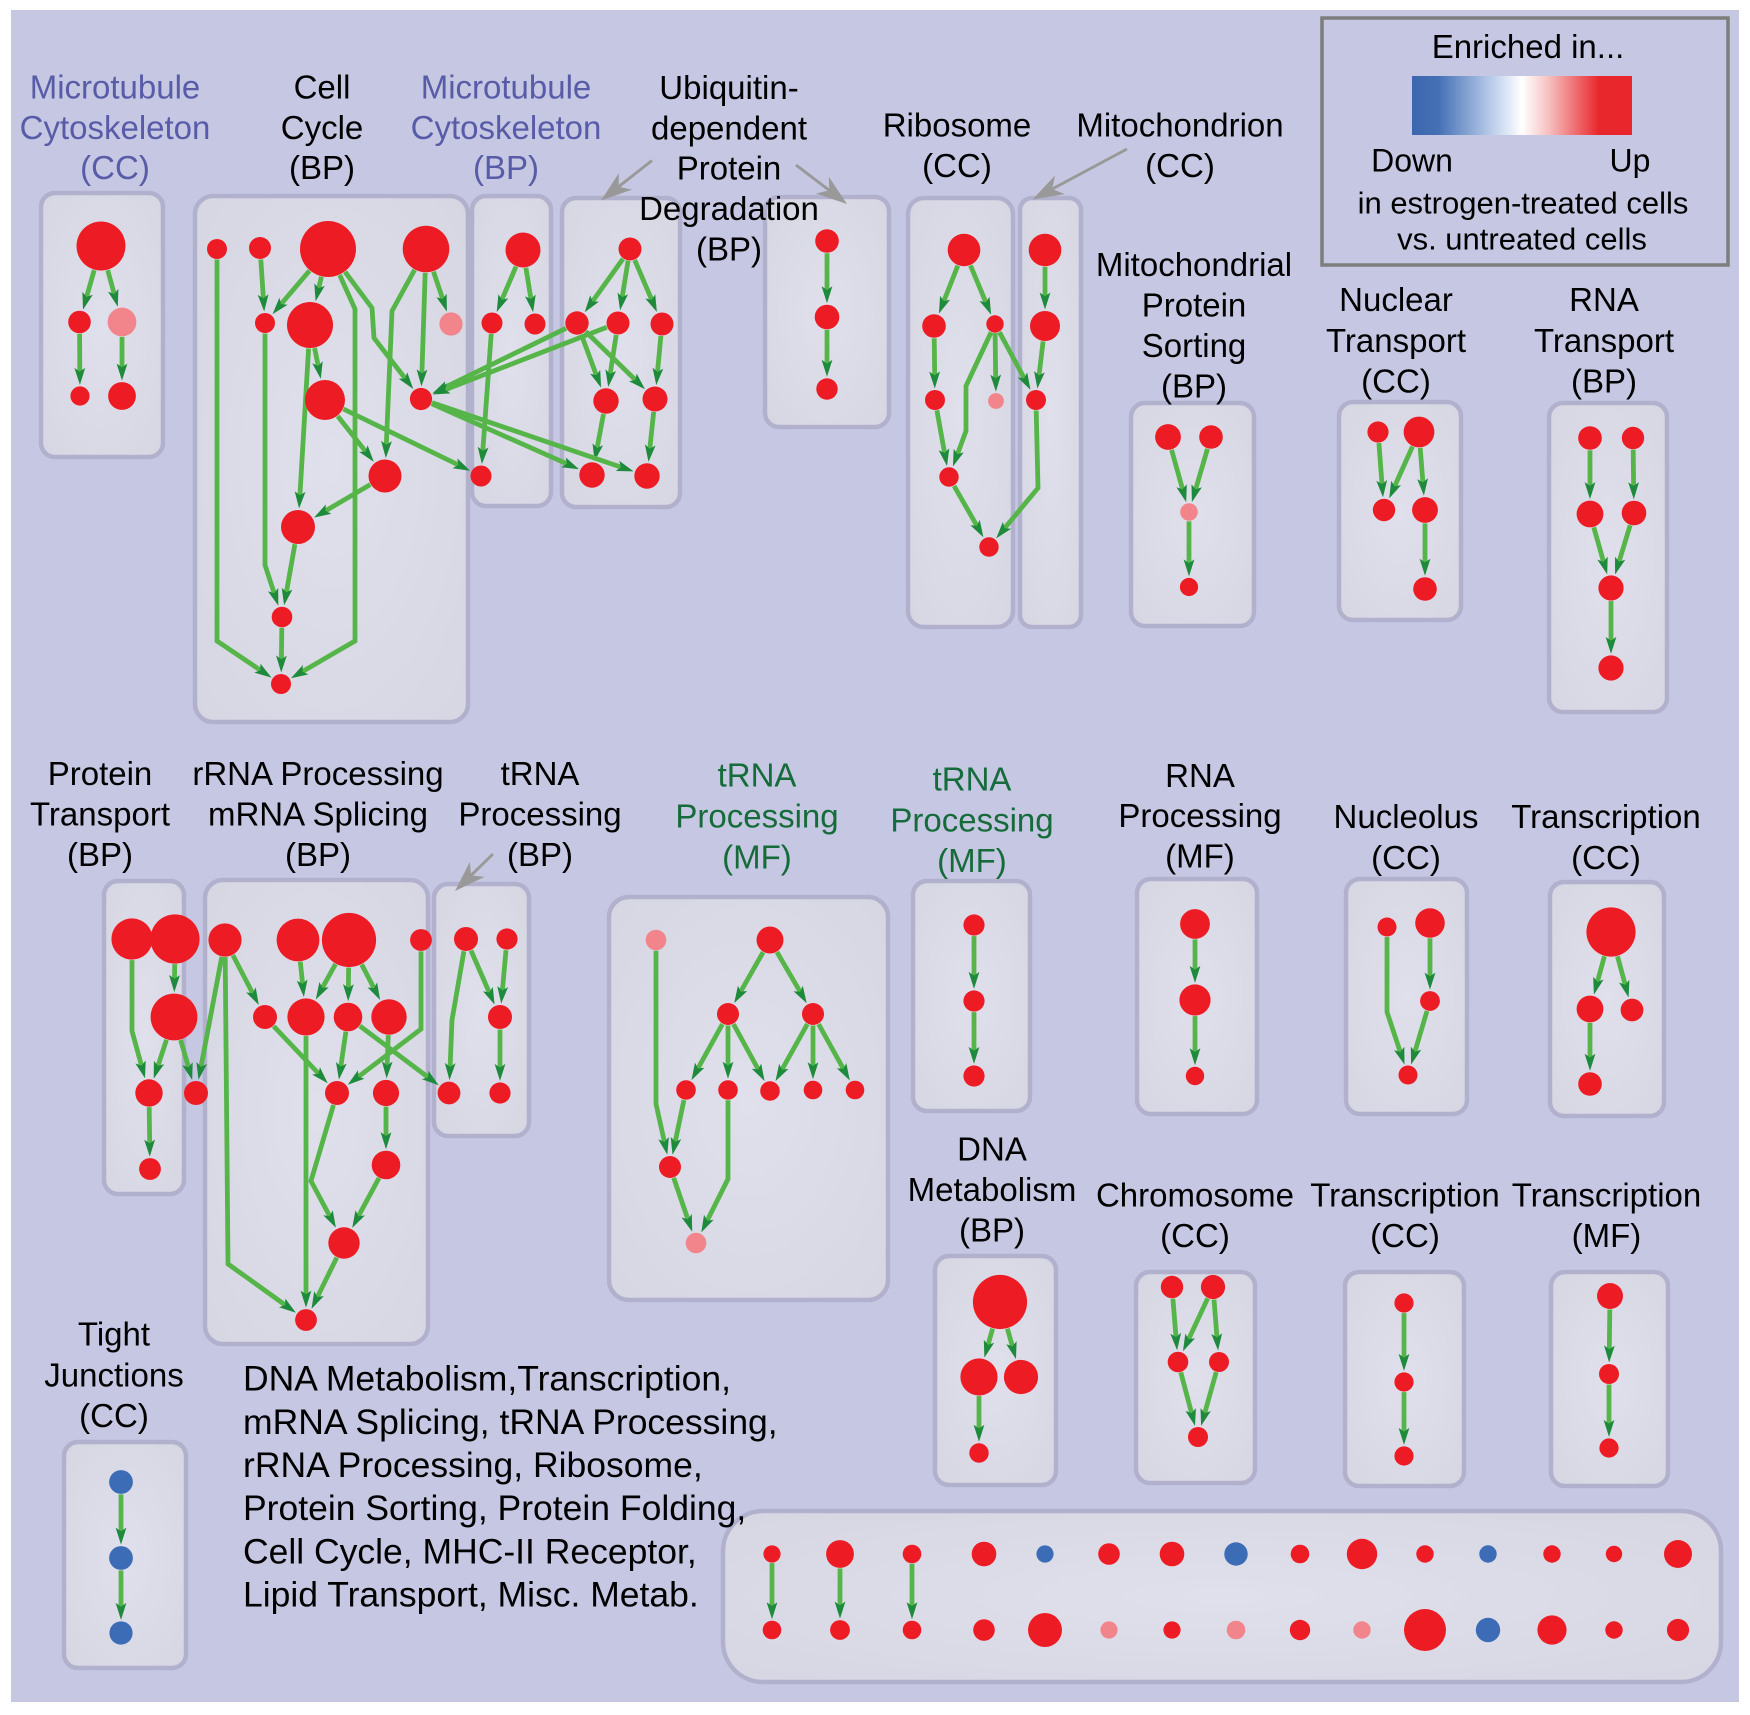 The image size is (1750, 1715). I want to click on svg-text: Nuclear, so click(1396, 299).